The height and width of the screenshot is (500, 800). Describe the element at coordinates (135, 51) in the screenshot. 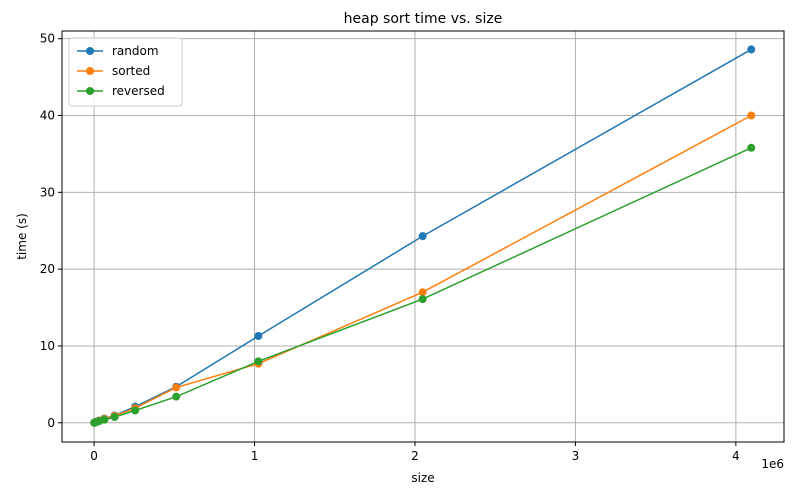

I see `legend-label: random` at that location.